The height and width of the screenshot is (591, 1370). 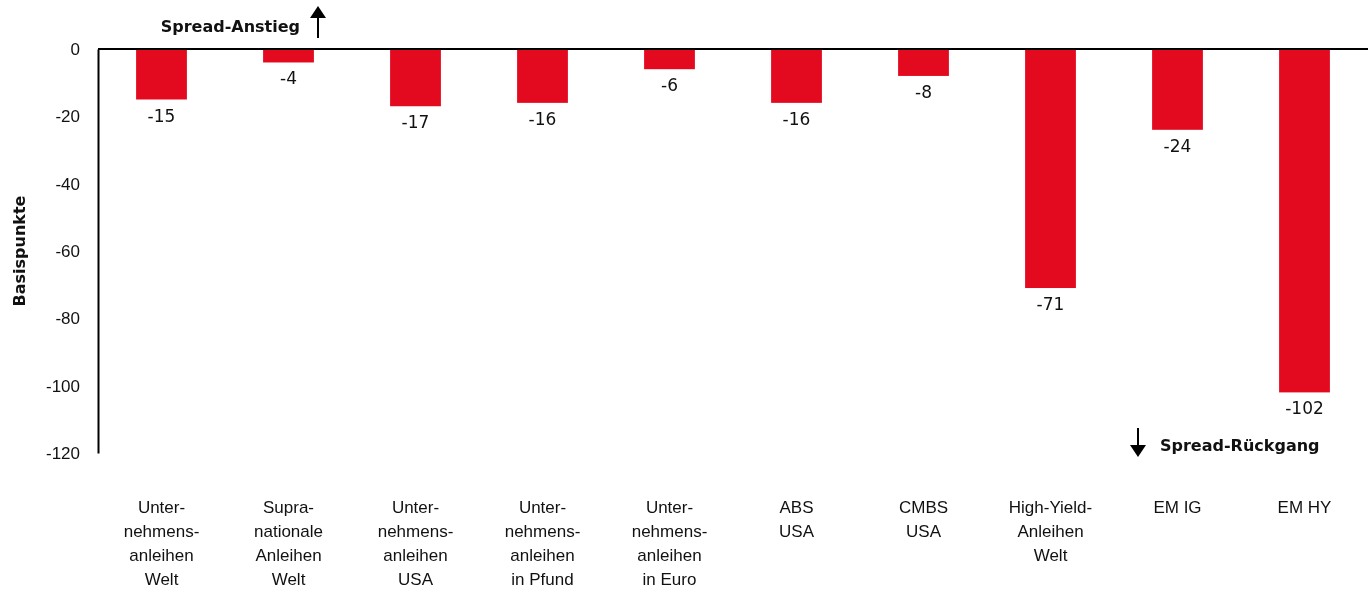 What do you see at coordinates (1050, 531) in the screenshot?
I see `x-tick-label: High-Yield- Anleihen Welt` at bounding box center [1050, 531].